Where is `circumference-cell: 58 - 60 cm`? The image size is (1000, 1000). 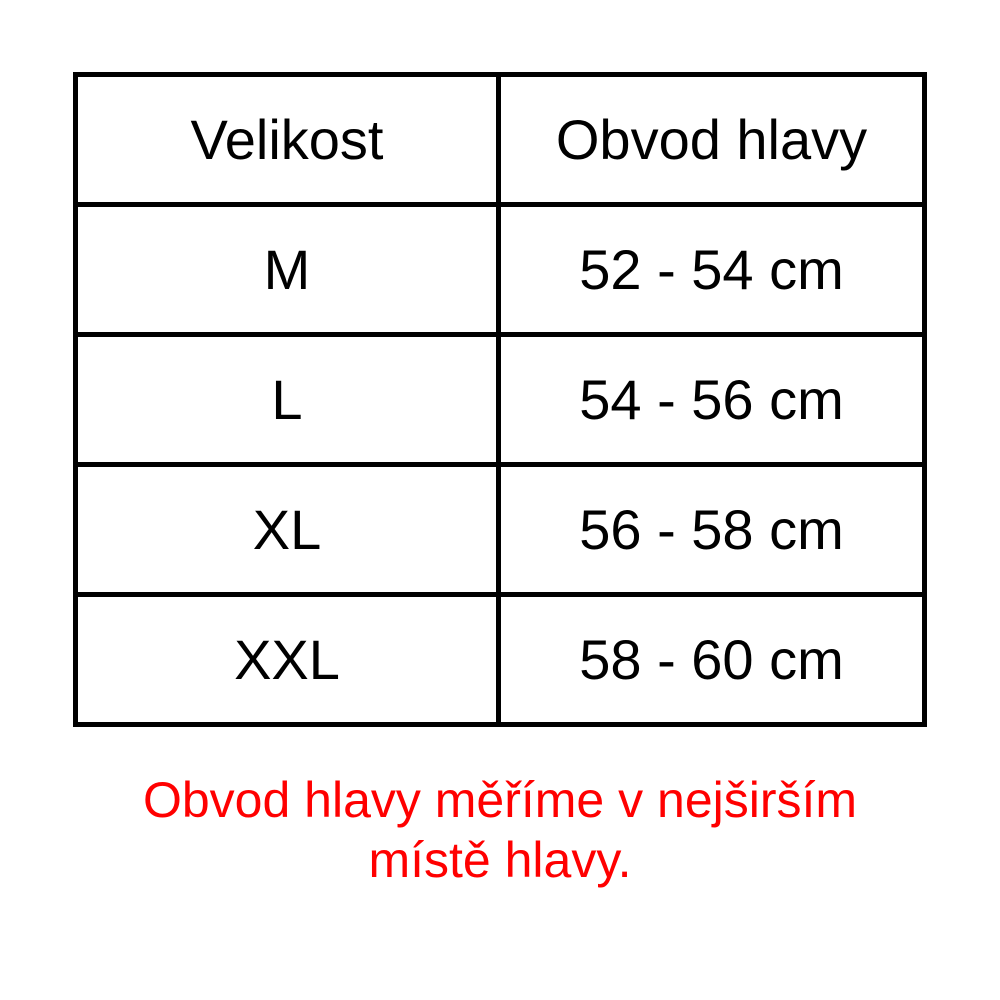
circumference-cell: 58 - 60 cm is located at coordinates (711, 659).